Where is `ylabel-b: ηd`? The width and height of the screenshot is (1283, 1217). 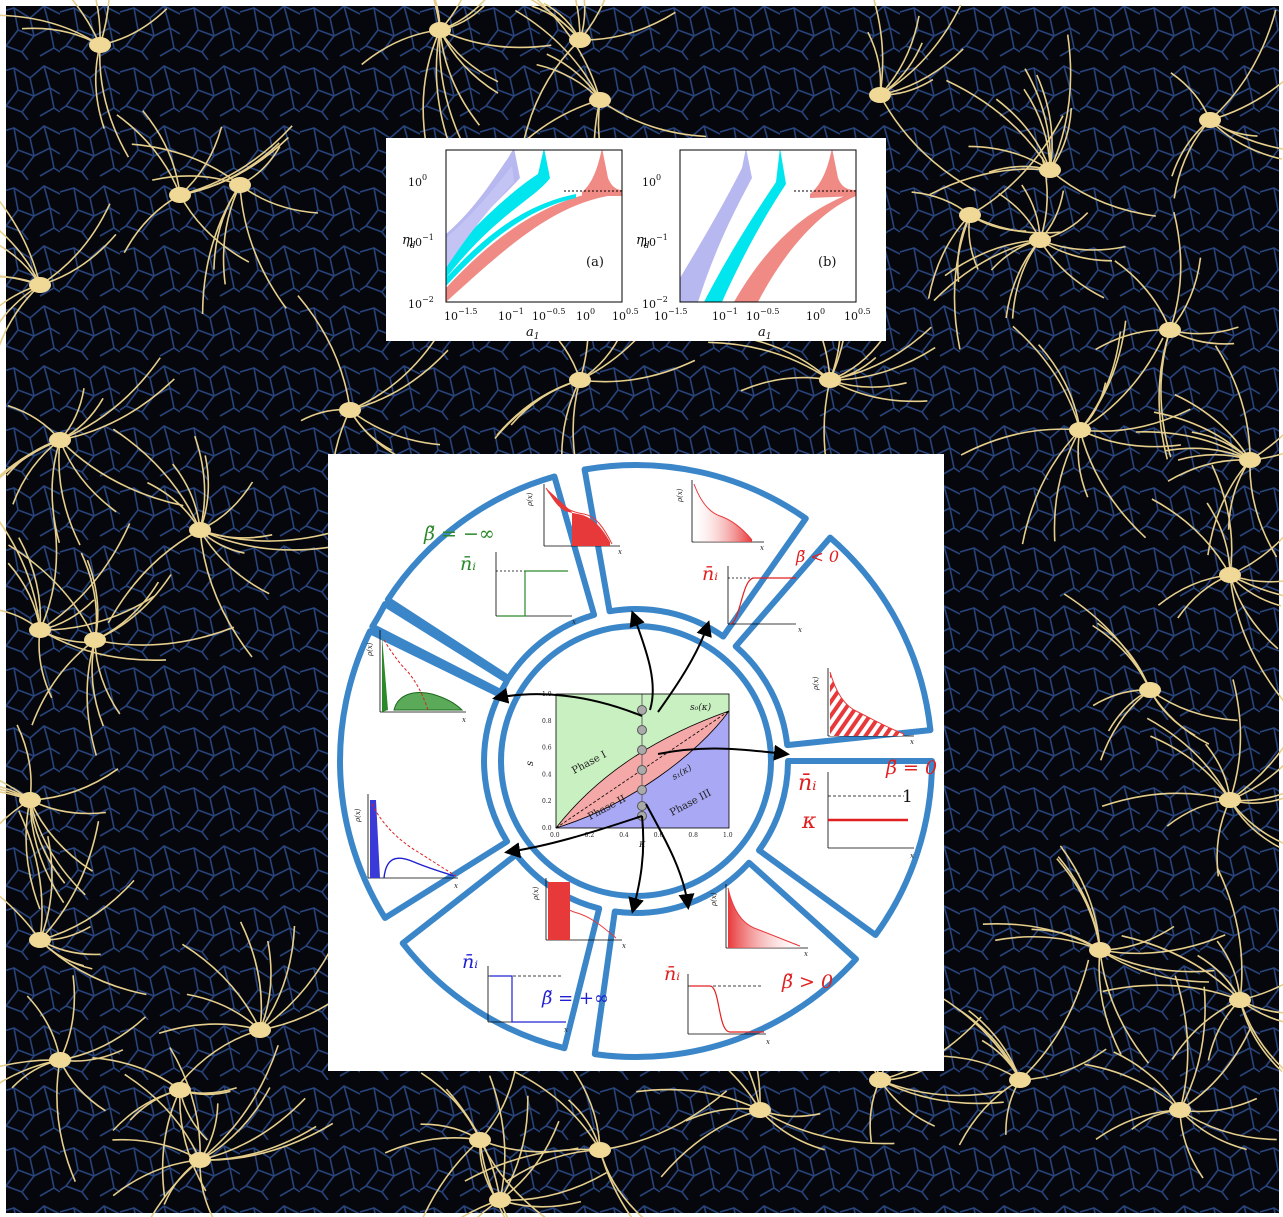 ylabel-b: ηd is located at coordinates (643, 242).